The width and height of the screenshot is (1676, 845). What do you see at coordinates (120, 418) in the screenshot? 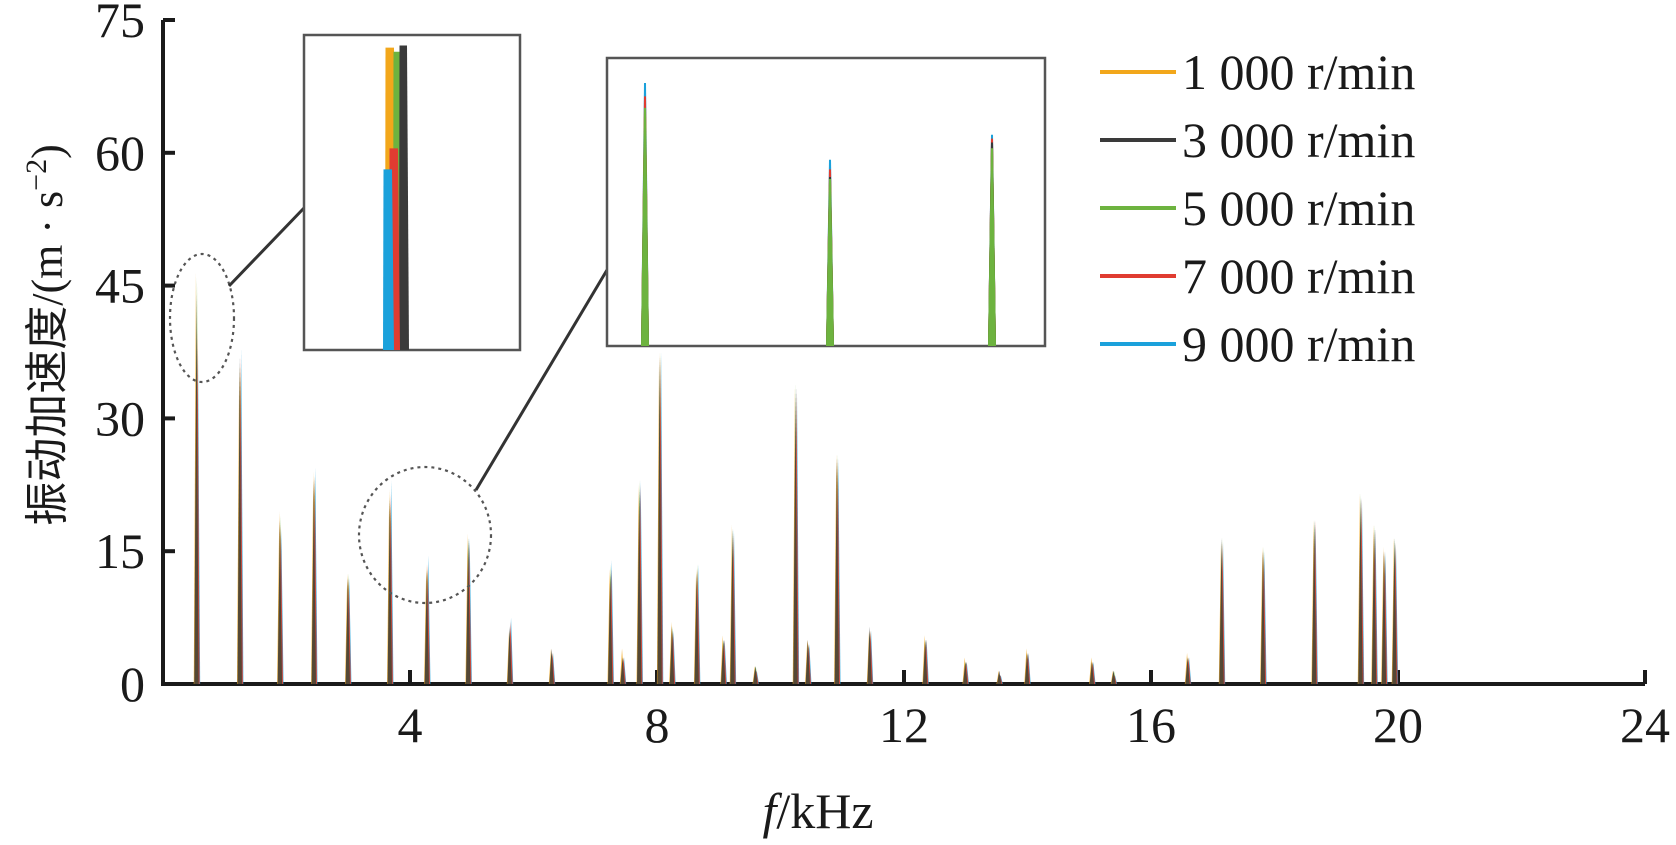
I see `y-tick-label: 30` at bounding box center [120, 418].